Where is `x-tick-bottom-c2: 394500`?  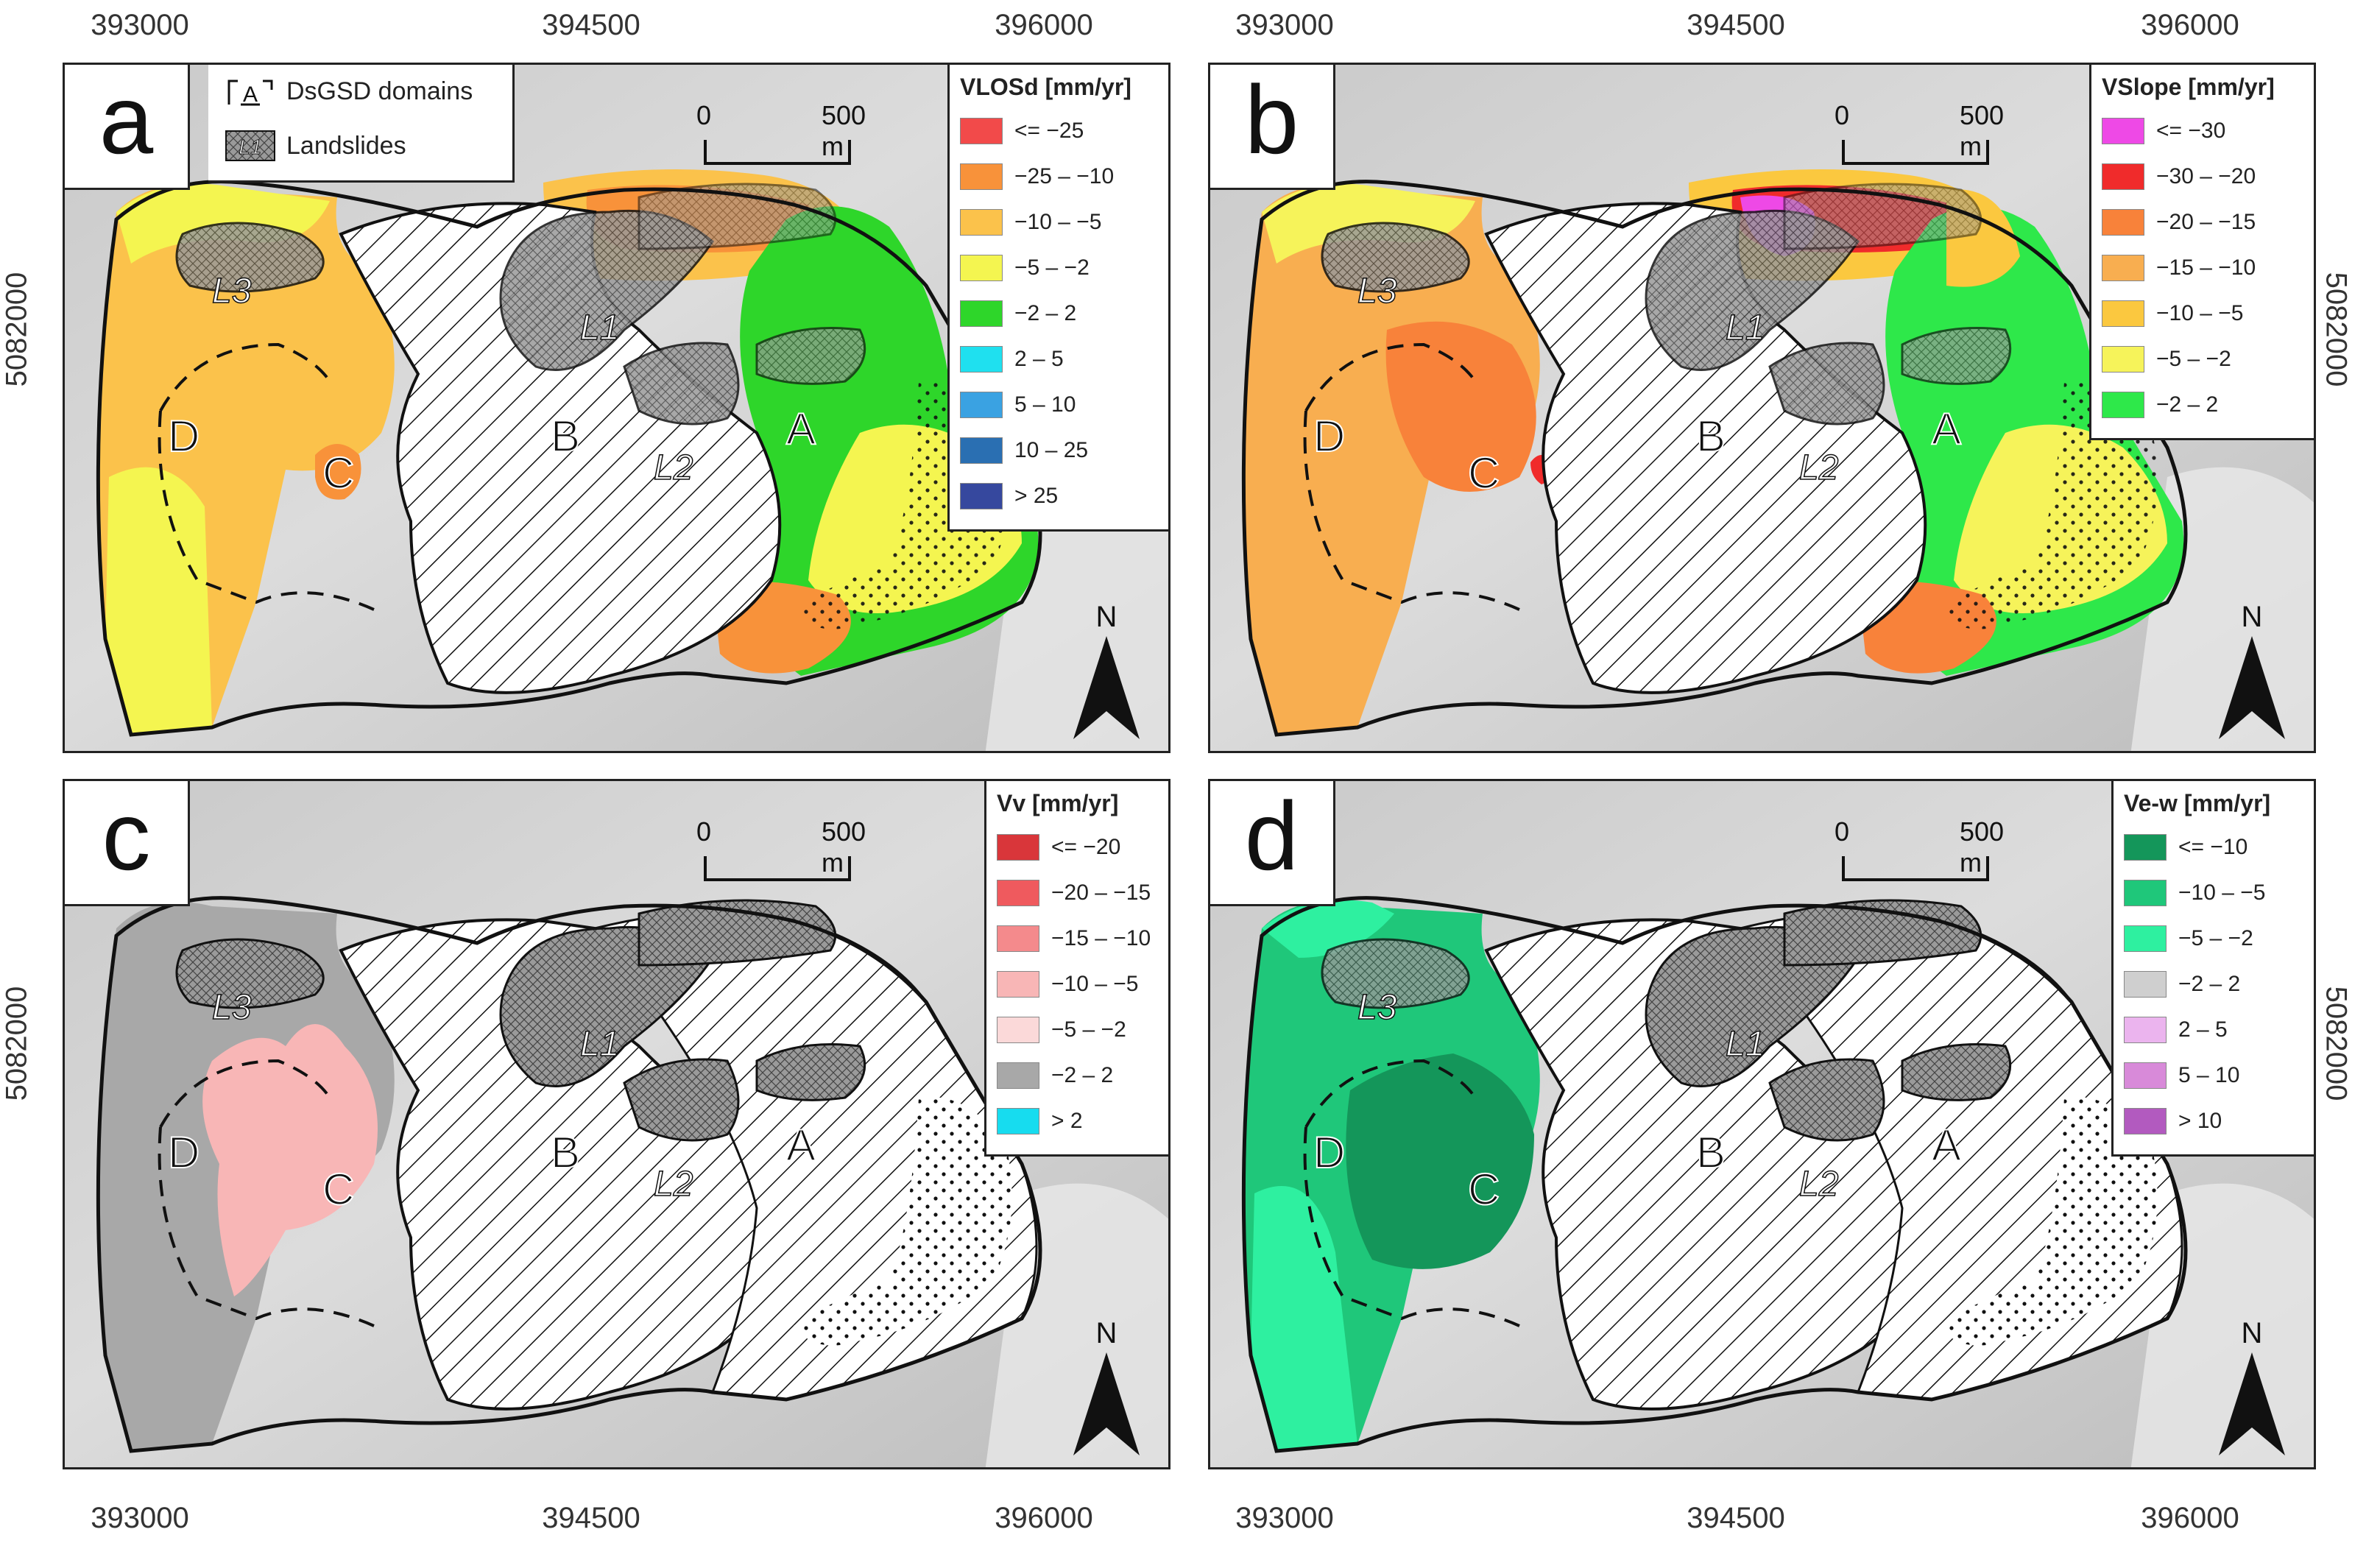
x-tick-bottom-c2: 394500 is located at coordinates (591, 1518).